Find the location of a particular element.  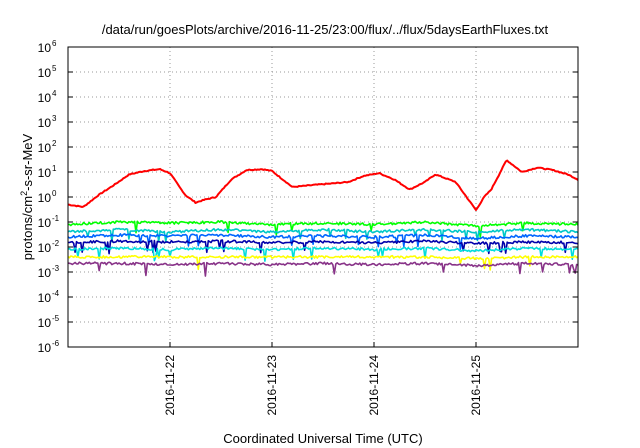

y-tick-exponent: -3 is located at coordinates (56, 268).